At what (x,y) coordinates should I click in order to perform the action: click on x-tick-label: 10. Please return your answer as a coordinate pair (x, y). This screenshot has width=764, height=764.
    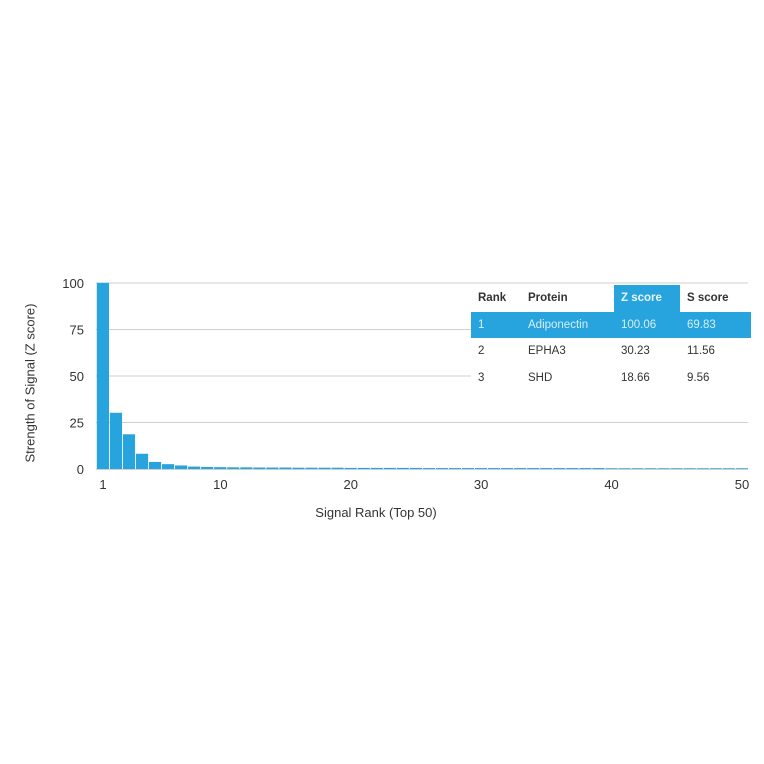
    Looking at the image, I should click on (220, 484).